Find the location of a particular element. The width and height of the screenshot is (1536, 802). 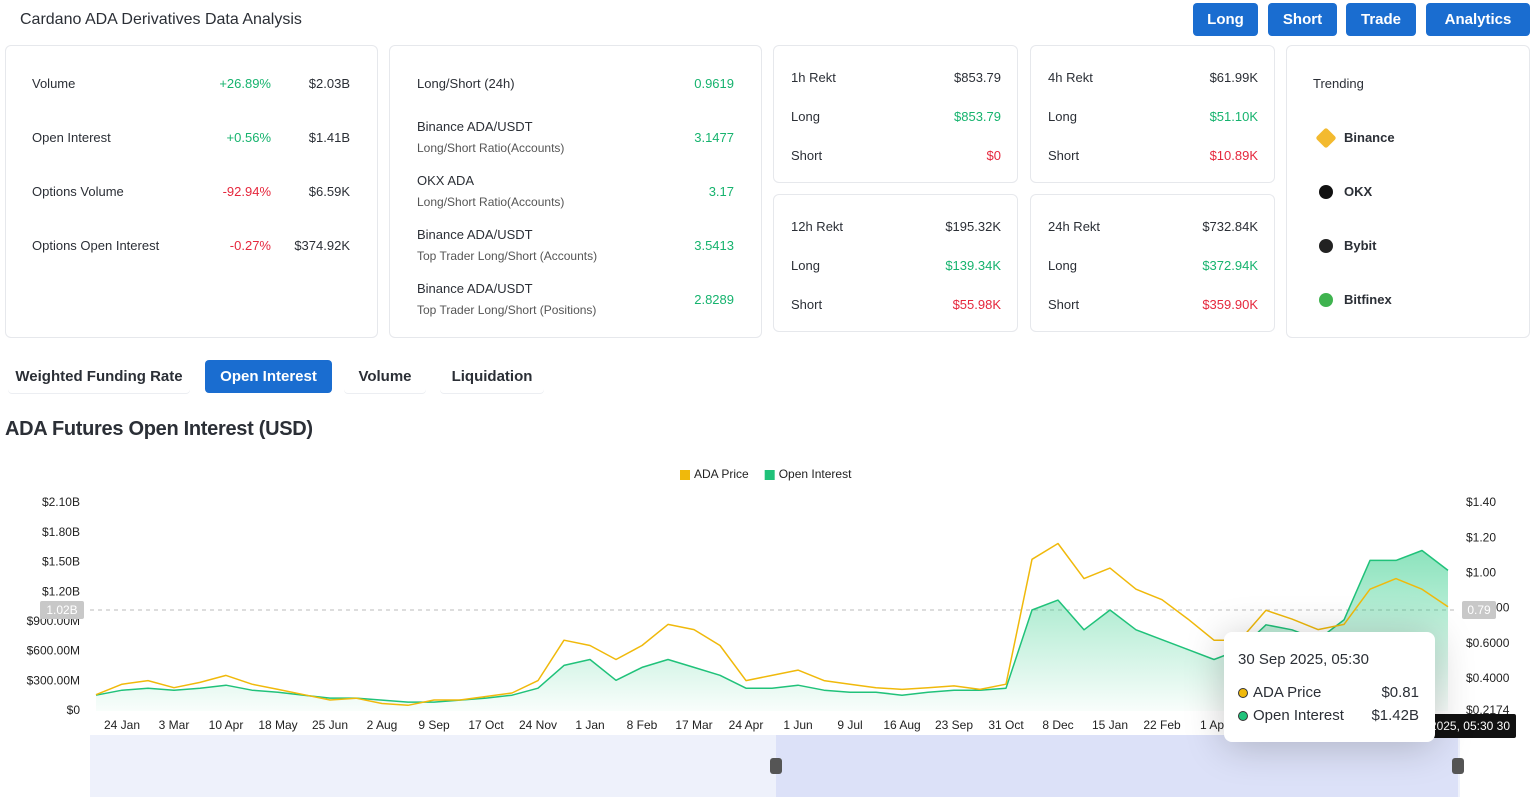

x-tick-label: 2 Aug is located at coordinates (382, 725).